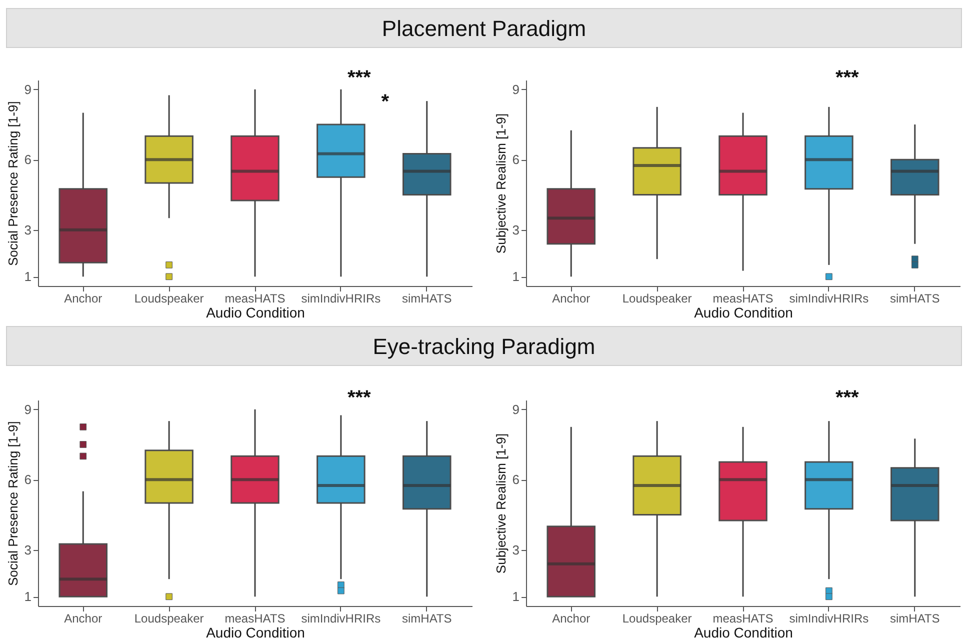 The width and height of the screenshot is (968, 644). What do you see at coordinates (385, 102) in the screenshot?
I see `annotation: *` at bounding box center [385, 102].